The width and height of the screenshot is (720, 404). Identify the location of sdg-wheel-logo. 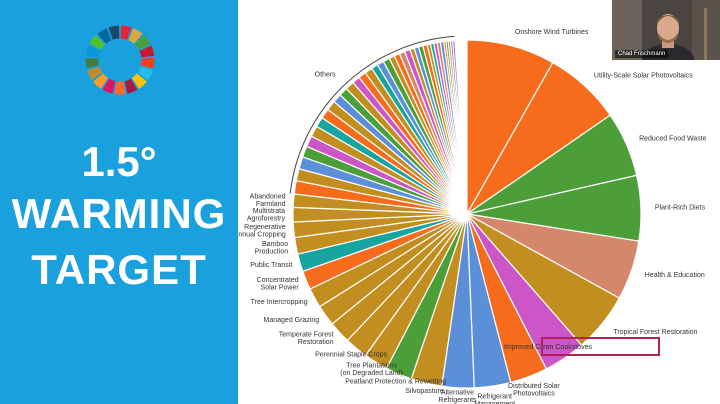
(120, 60).